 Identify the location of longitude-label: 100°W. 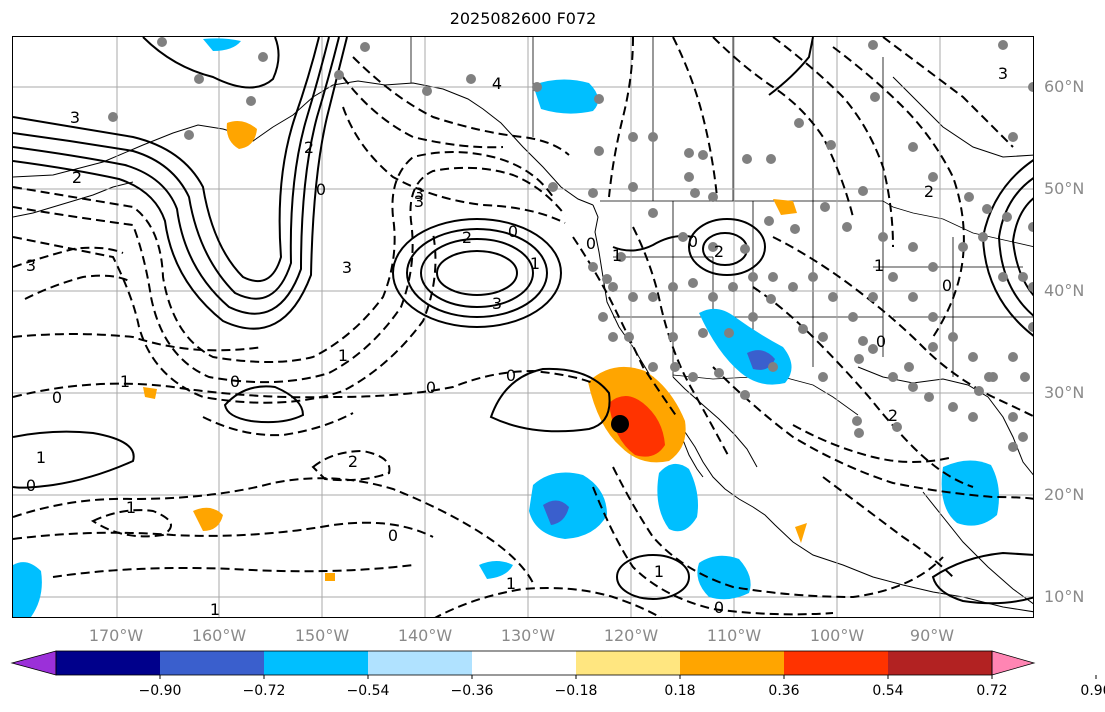
(837, 635).